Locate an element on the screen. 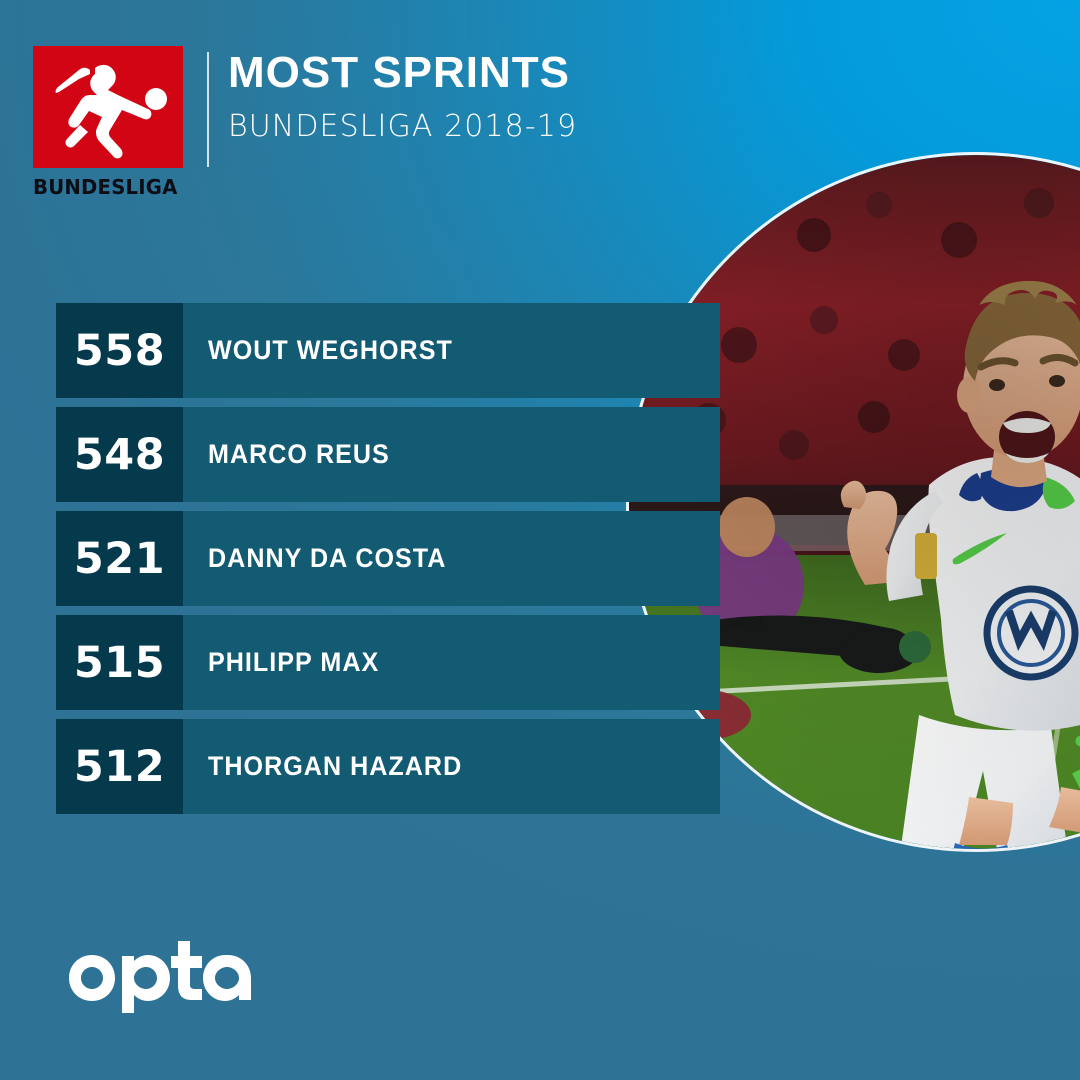  value-cell: 548 is located at coordinates (119, 454).